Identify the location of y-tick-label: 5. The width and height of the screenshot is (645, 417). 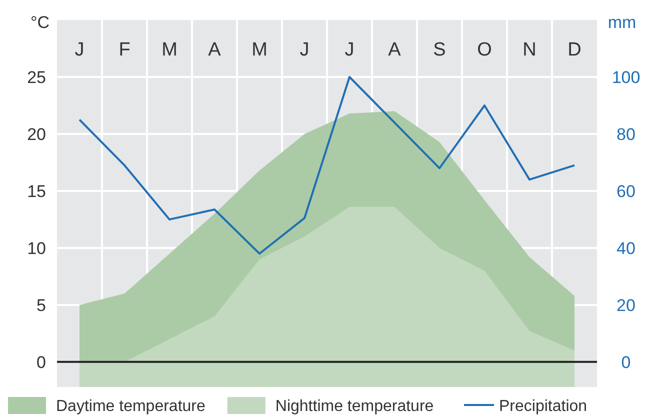
(41, 305).